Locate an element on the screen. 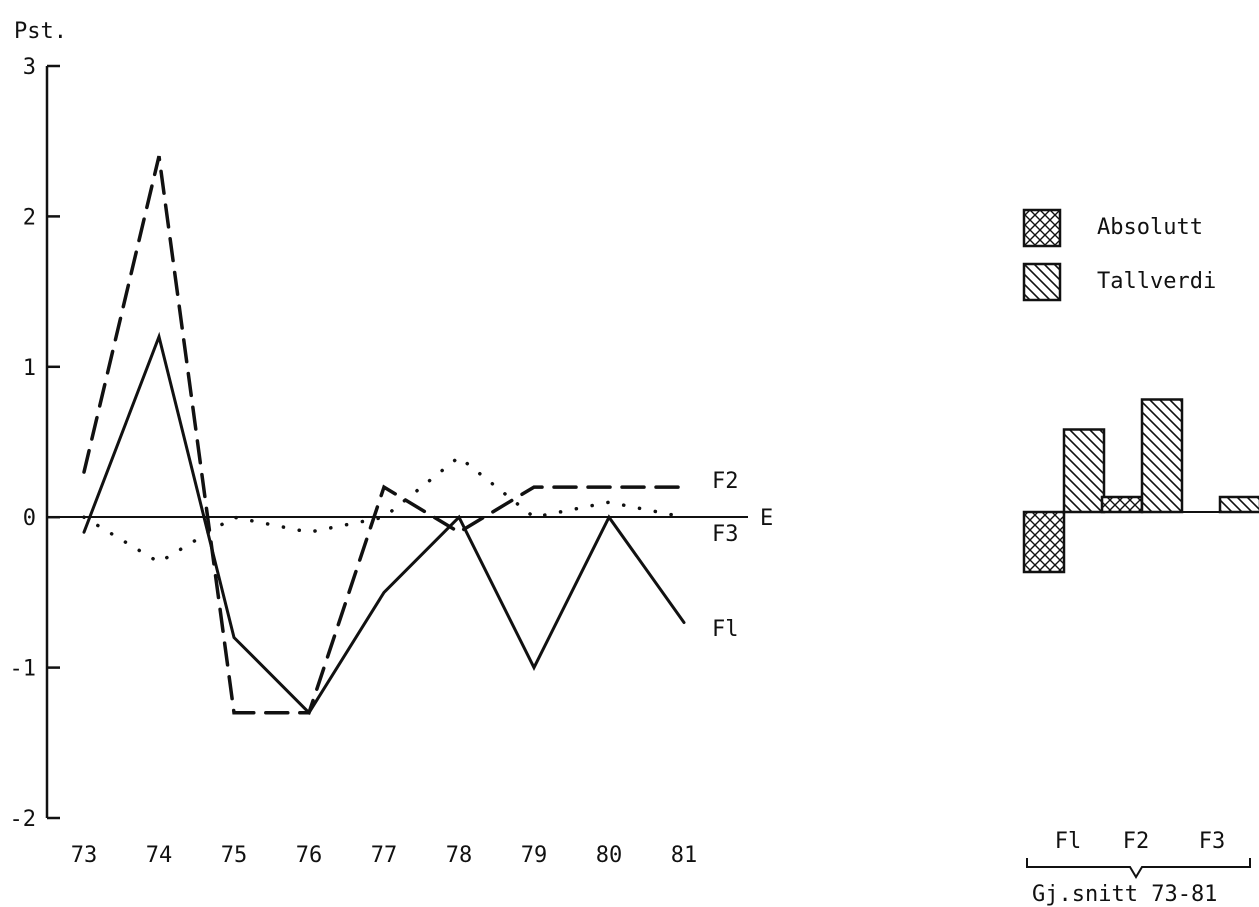  bar-category-labels: Fl F2 F3 is located at coordinates (1140, 841).